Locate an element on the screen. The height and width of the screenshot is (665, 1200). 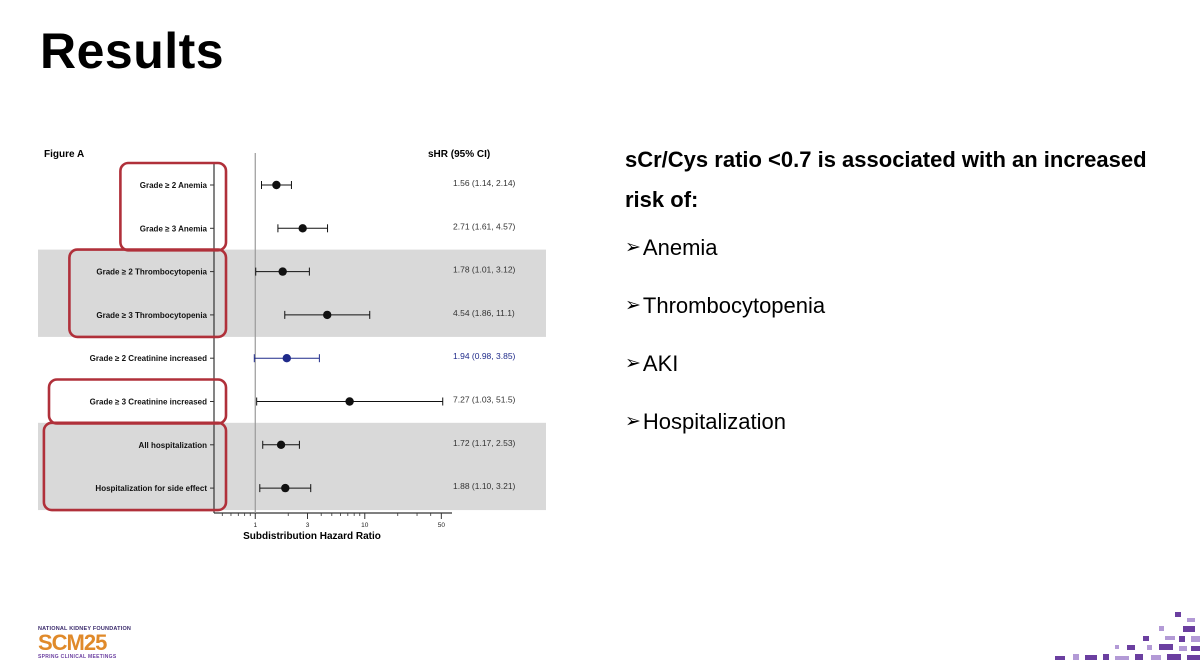
logo-scm-text: SCM25 is located at coordinates (72, 642).